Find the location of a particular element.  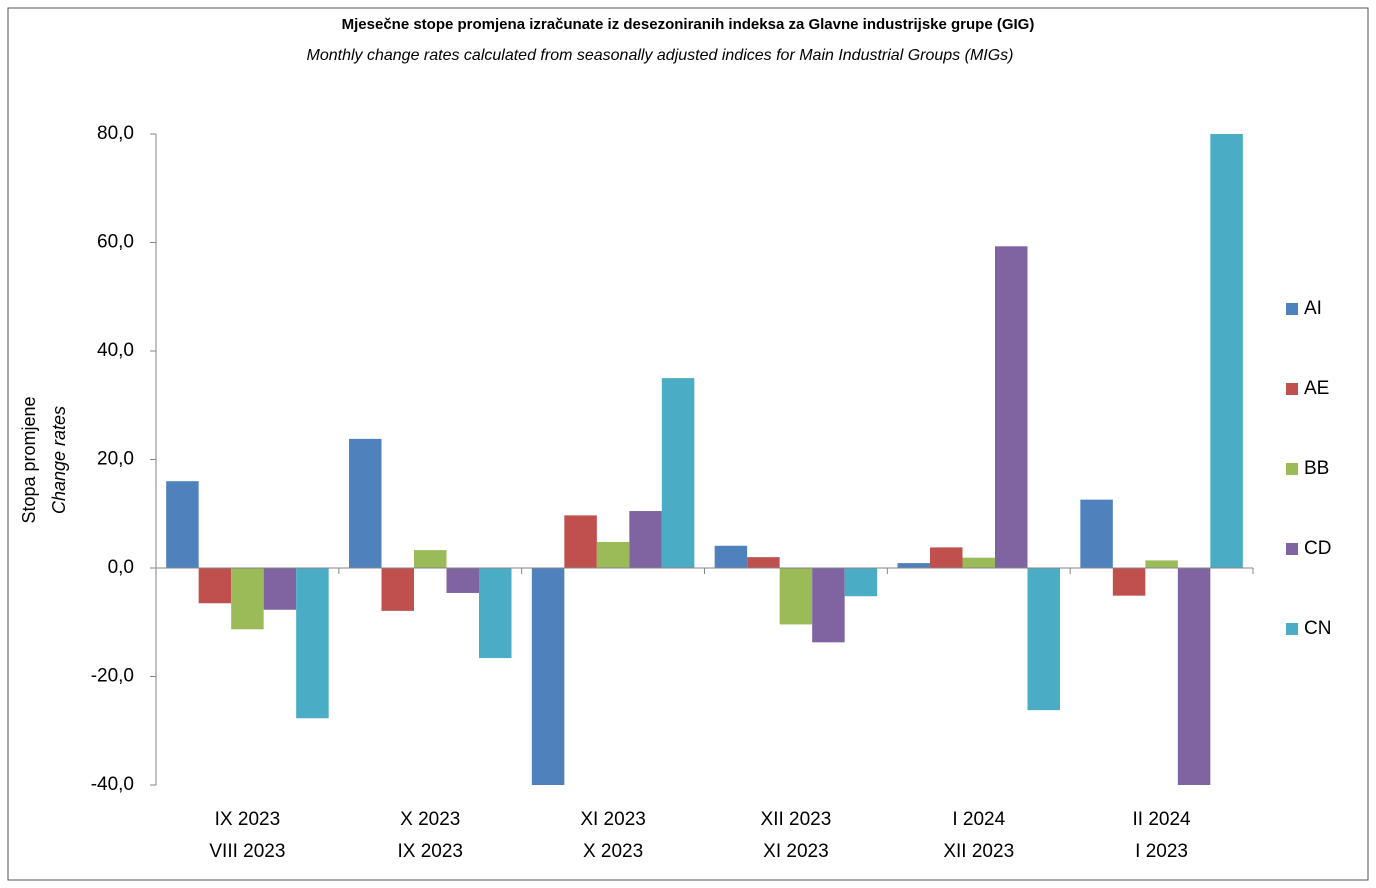

y-tick-label: 80,0 is located at coordinates (115, 133).